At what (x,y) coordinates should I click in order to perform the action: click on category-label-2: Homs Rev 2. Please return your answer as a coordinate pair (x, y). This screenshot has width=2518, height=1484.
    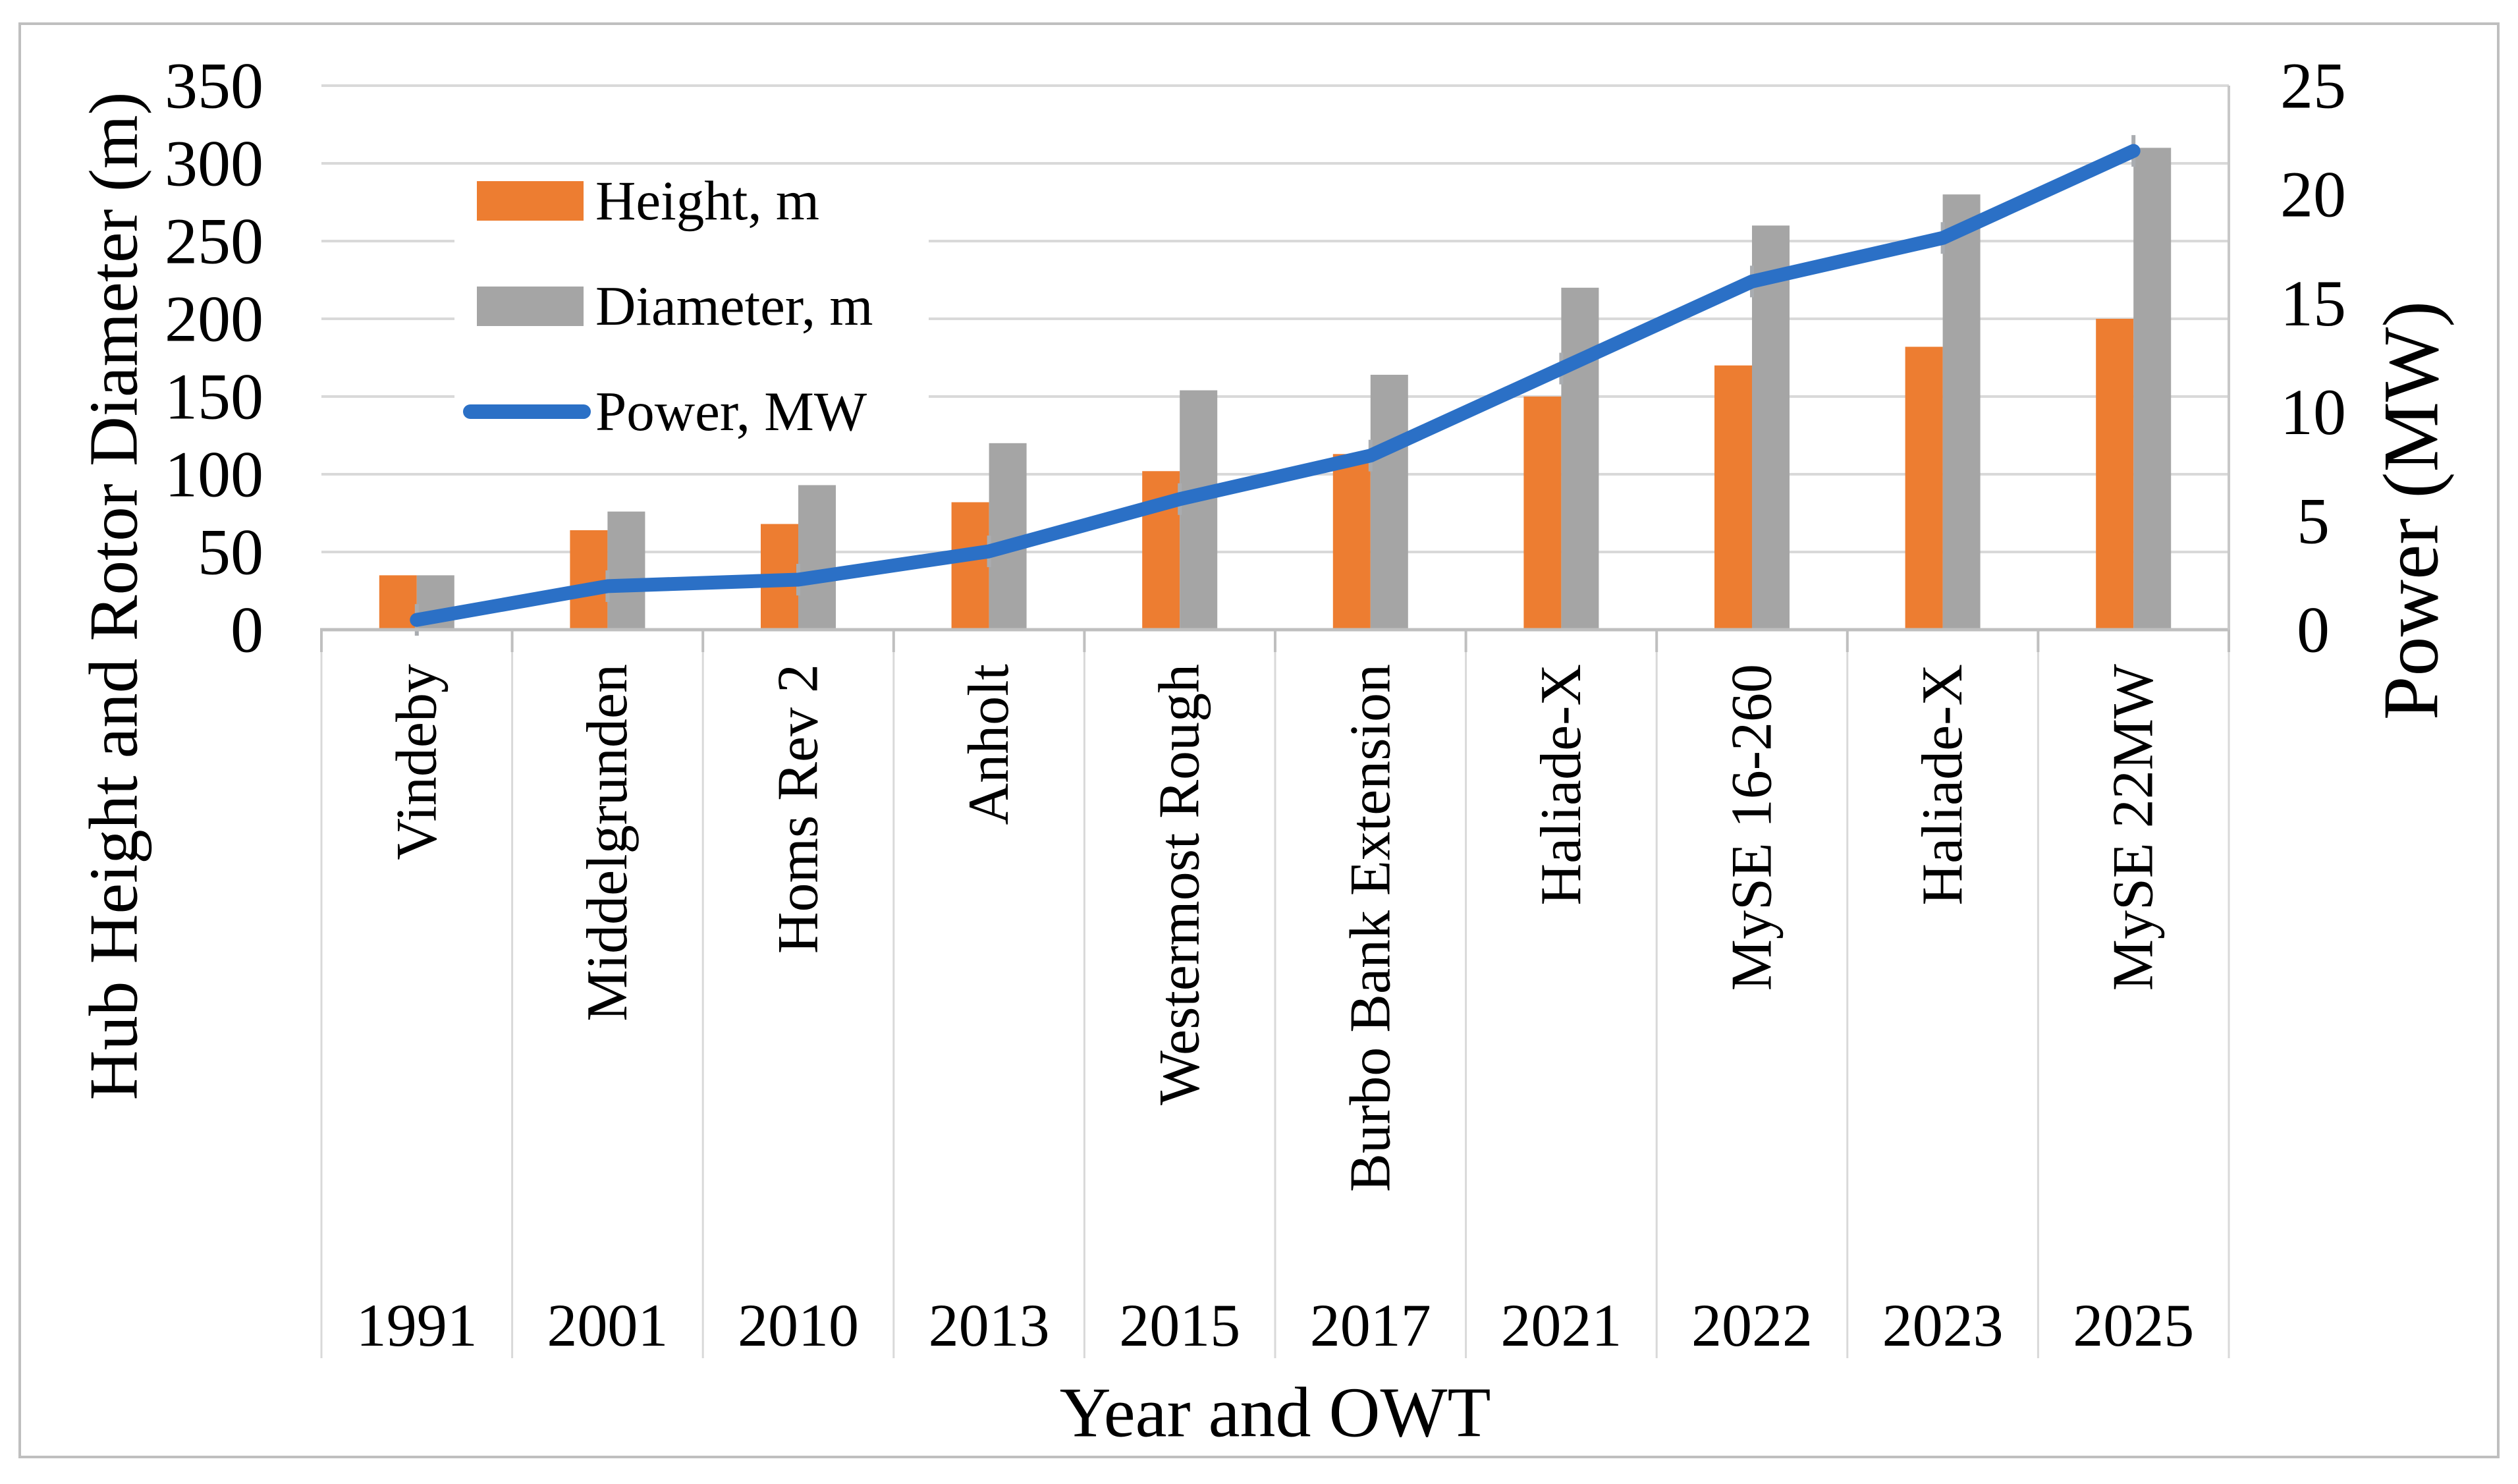
    Looking at the image, I should click on (799, 809).